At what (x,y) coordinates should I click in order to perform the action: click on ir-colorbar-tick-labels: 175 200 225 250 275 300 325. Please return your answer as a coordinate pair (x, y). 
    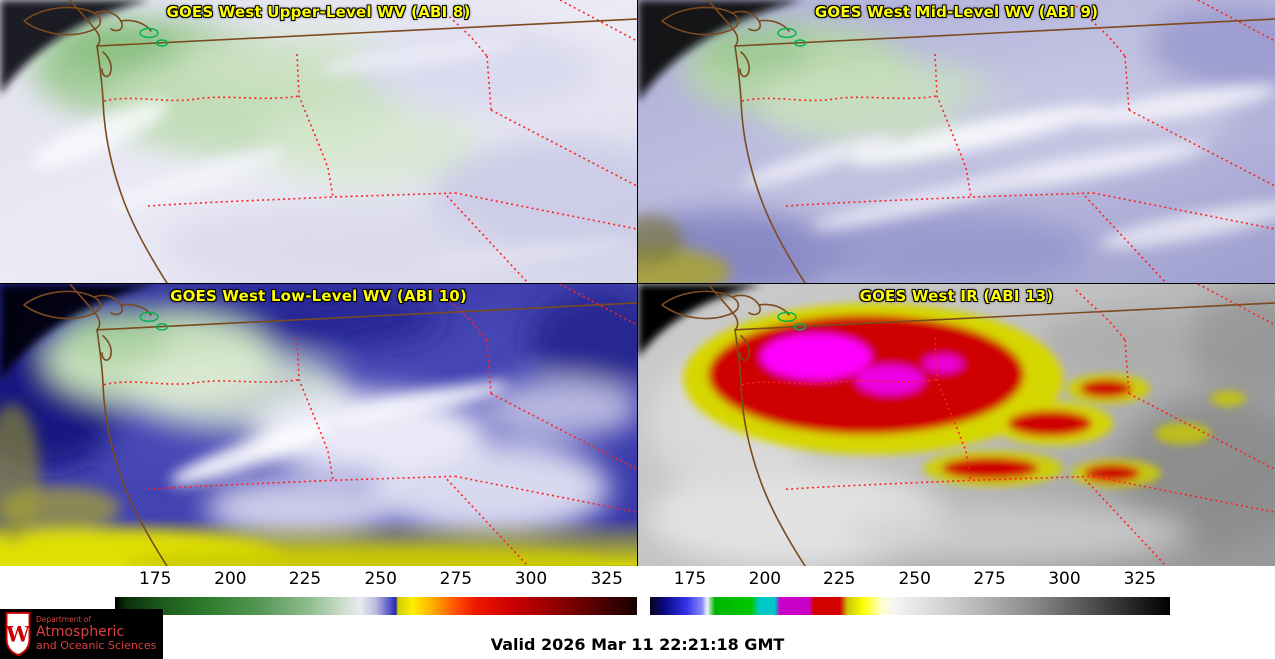
    Looking at the image, I should click on (910, 580).